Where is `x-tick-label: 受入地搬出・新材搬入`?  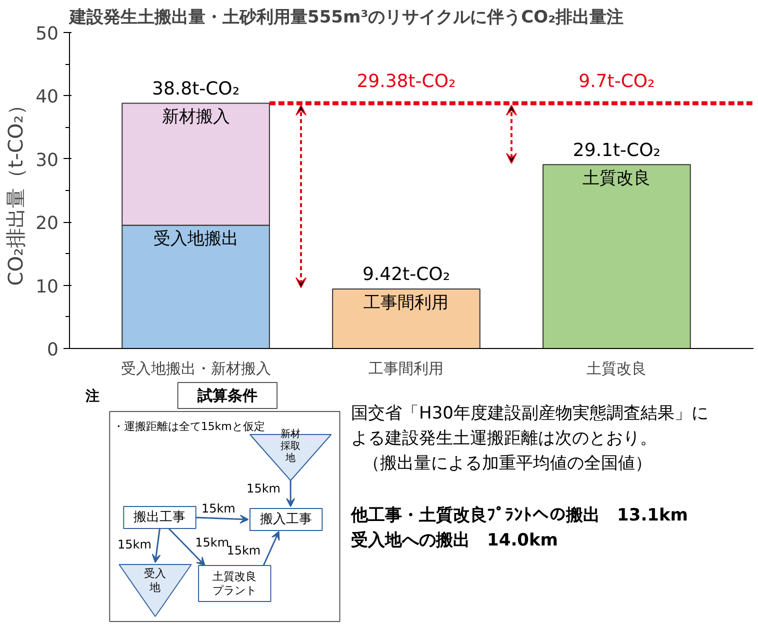 x-tick-label: 受入地搬出・新材搬入 is located at coordinates (195, 369).